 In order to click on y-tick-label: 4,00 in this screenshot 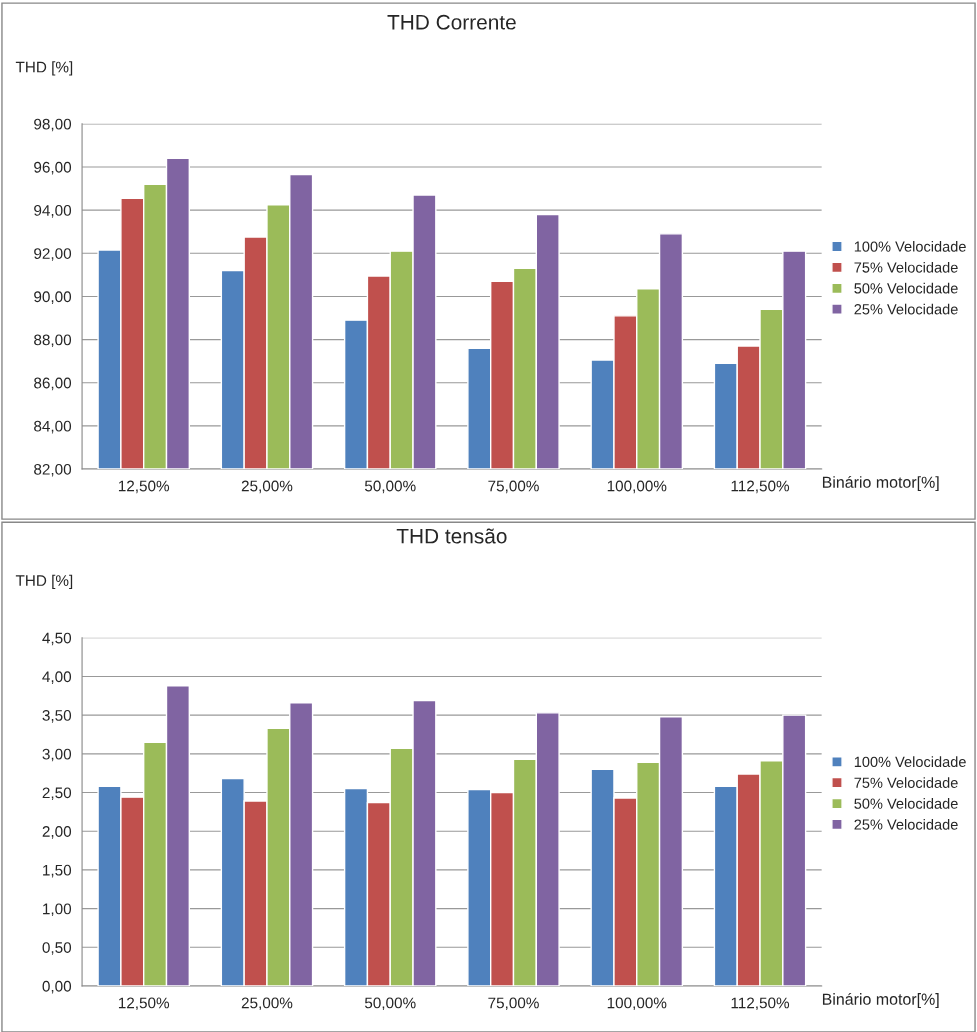, I will do `click(57, 677)`.